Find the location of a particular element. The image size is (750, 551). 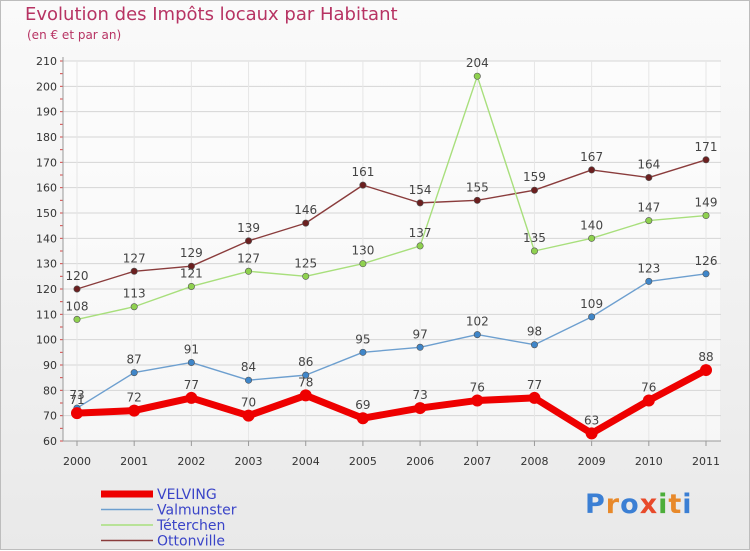

data-label: 84 is located at coordinates (248, 367).